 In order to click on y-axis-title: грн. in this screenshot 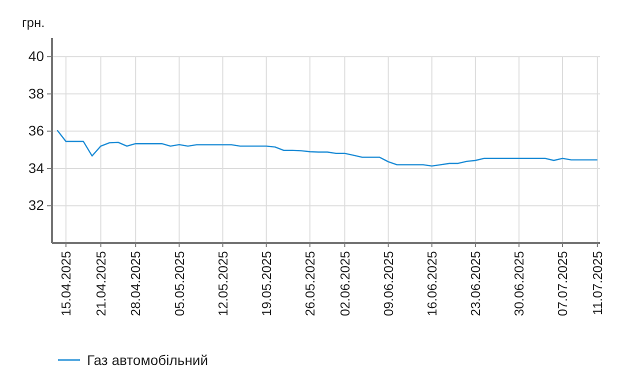, I will do `click(33, 22)`.